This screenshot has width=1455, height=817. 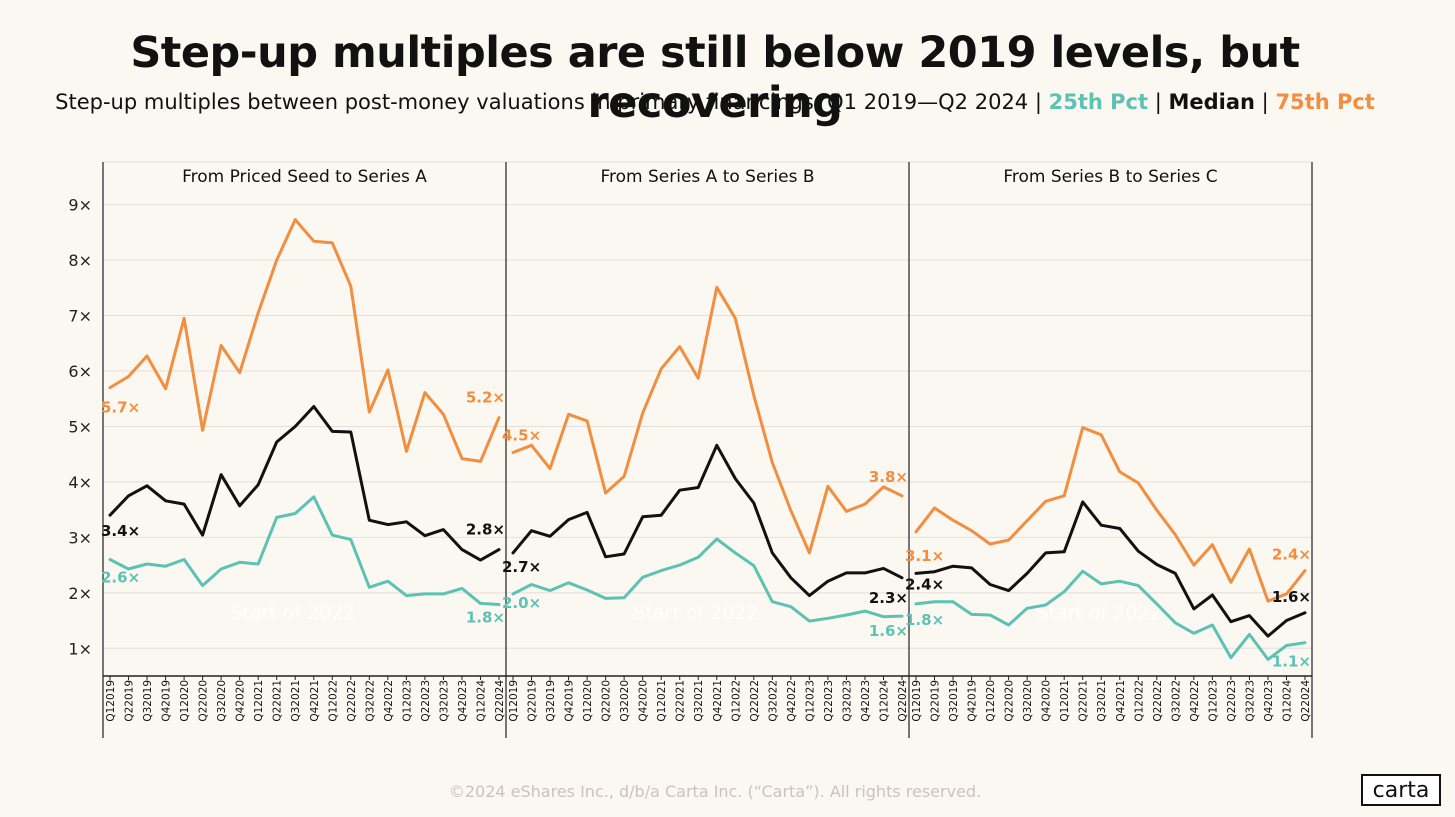 I want to click on xlabel-p3-10: Q32021, so click(x=1102, y=701).